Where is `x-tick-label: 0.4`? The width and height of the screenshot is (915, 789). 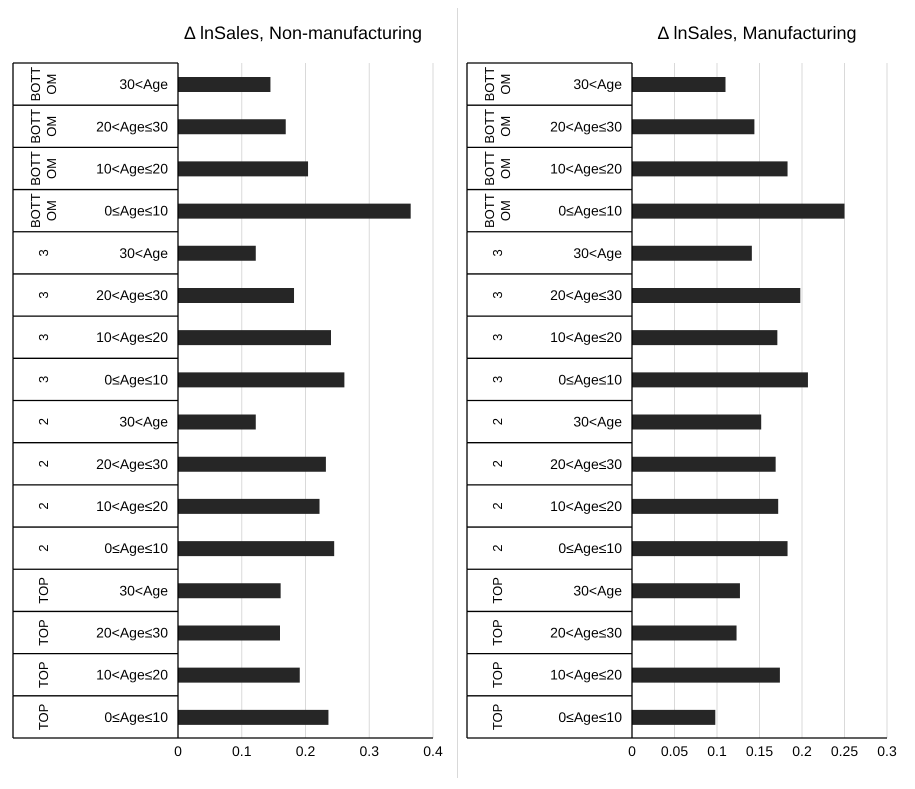
x-tick-label: 0.4 is located at coordinates (433, 750).